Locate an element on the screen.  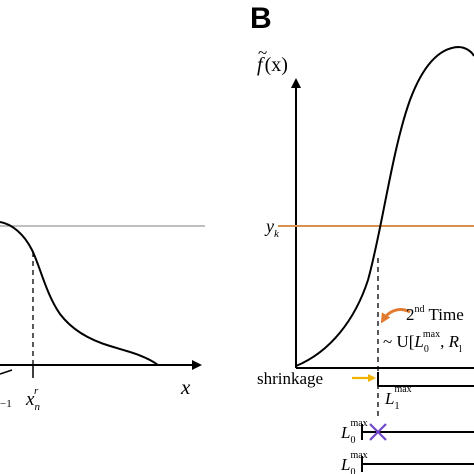
left-x-axis-label: x is located at coordinates (185, 387).